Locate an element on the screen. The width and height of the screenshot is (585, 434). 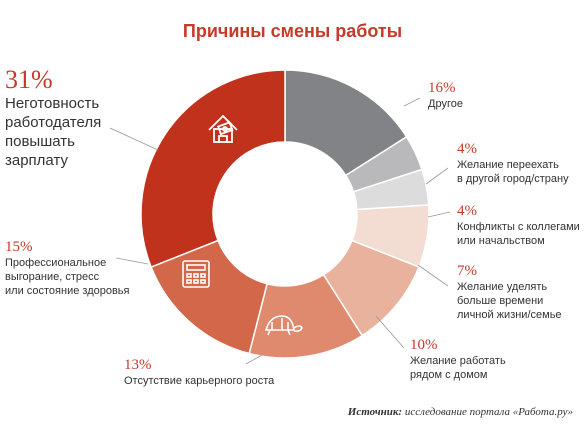
calculator-icon is located at coordinates (196, 274).